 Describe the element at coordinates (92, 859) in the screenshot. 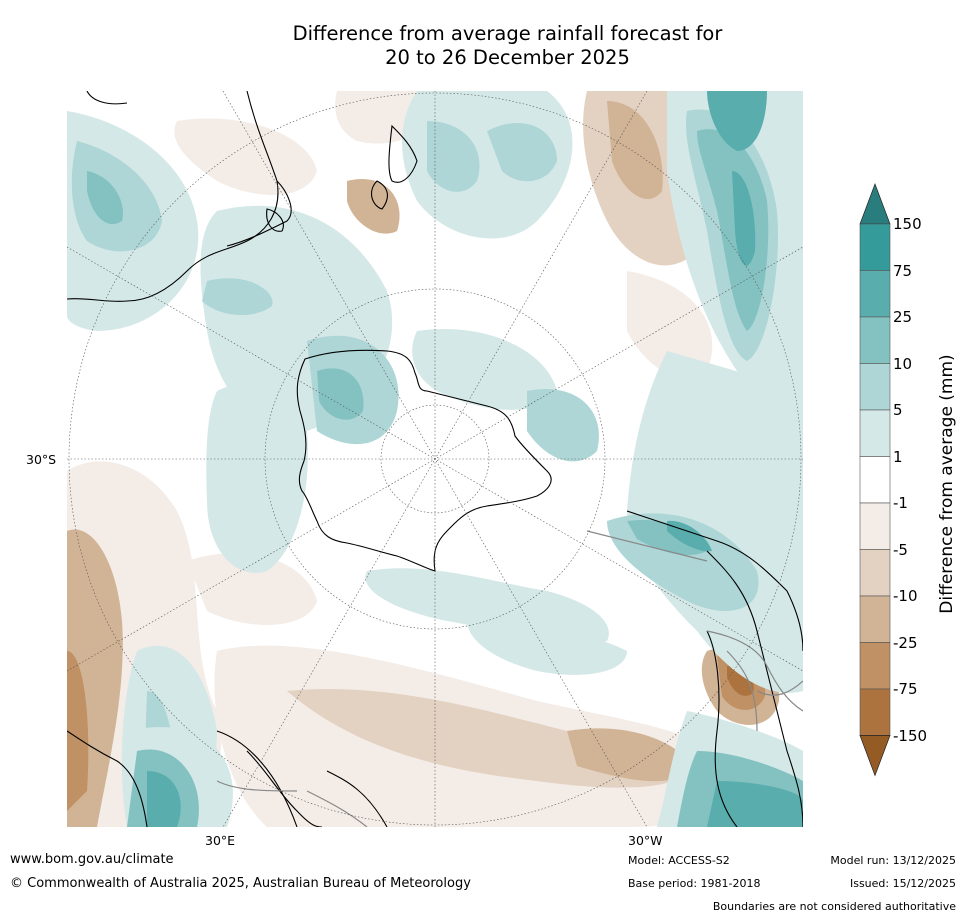

I see `footer-website: www.bom.gov.au/climate` at that location.